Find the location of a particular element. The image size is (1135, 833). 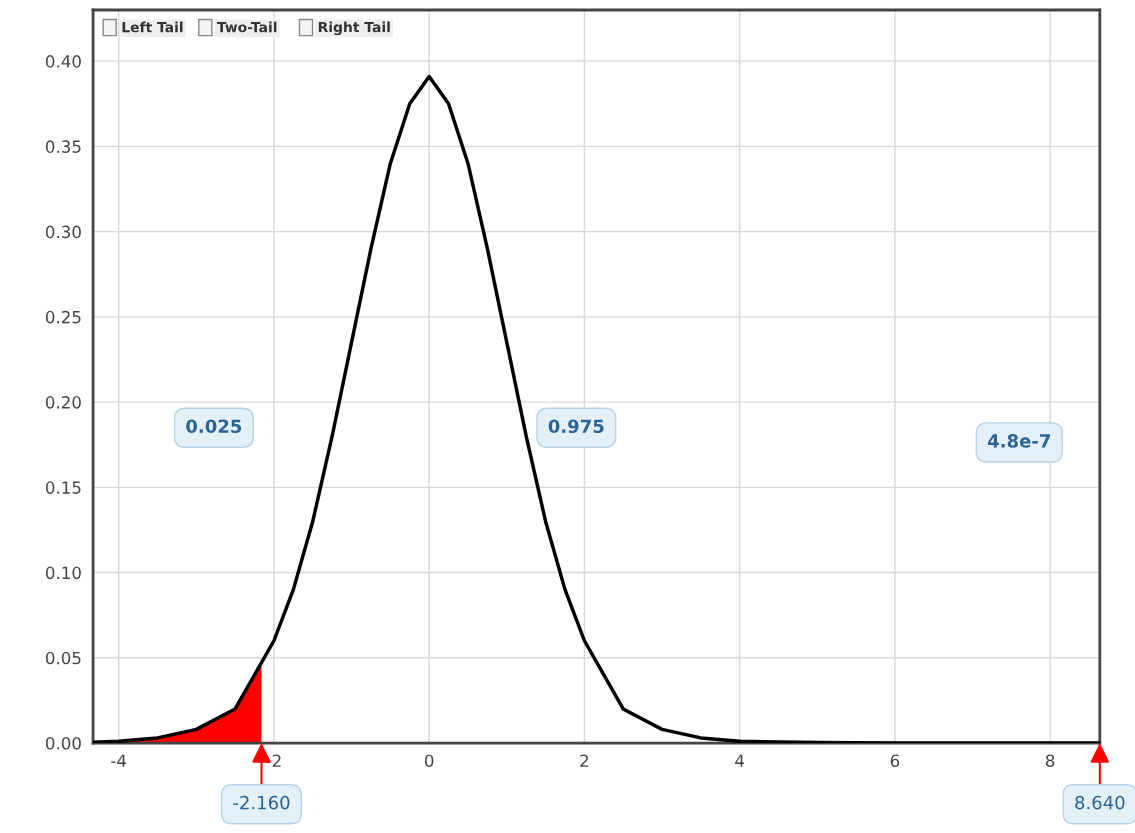

y-tick-label: 0.30 is located at coordinates (63, 232).